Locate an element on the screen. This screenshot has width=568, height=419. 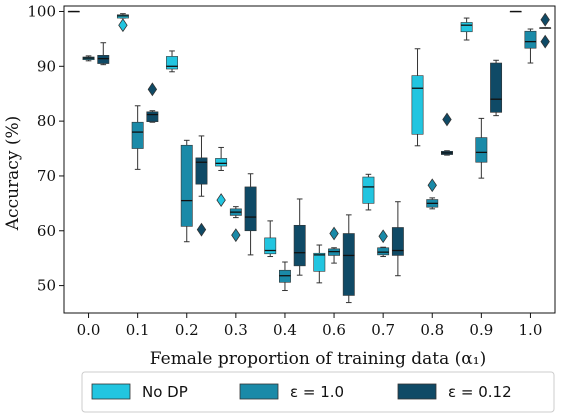
x-tick-label: 0.0 is located at coordinates (89, 330).